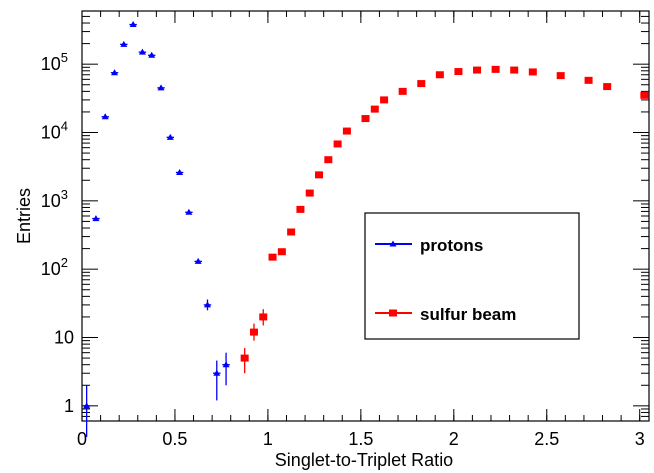  What do you see at coordinates (54, 267) in the screenshot?
I see `y-tick-label: 10²` at bounding box center [54, 267].